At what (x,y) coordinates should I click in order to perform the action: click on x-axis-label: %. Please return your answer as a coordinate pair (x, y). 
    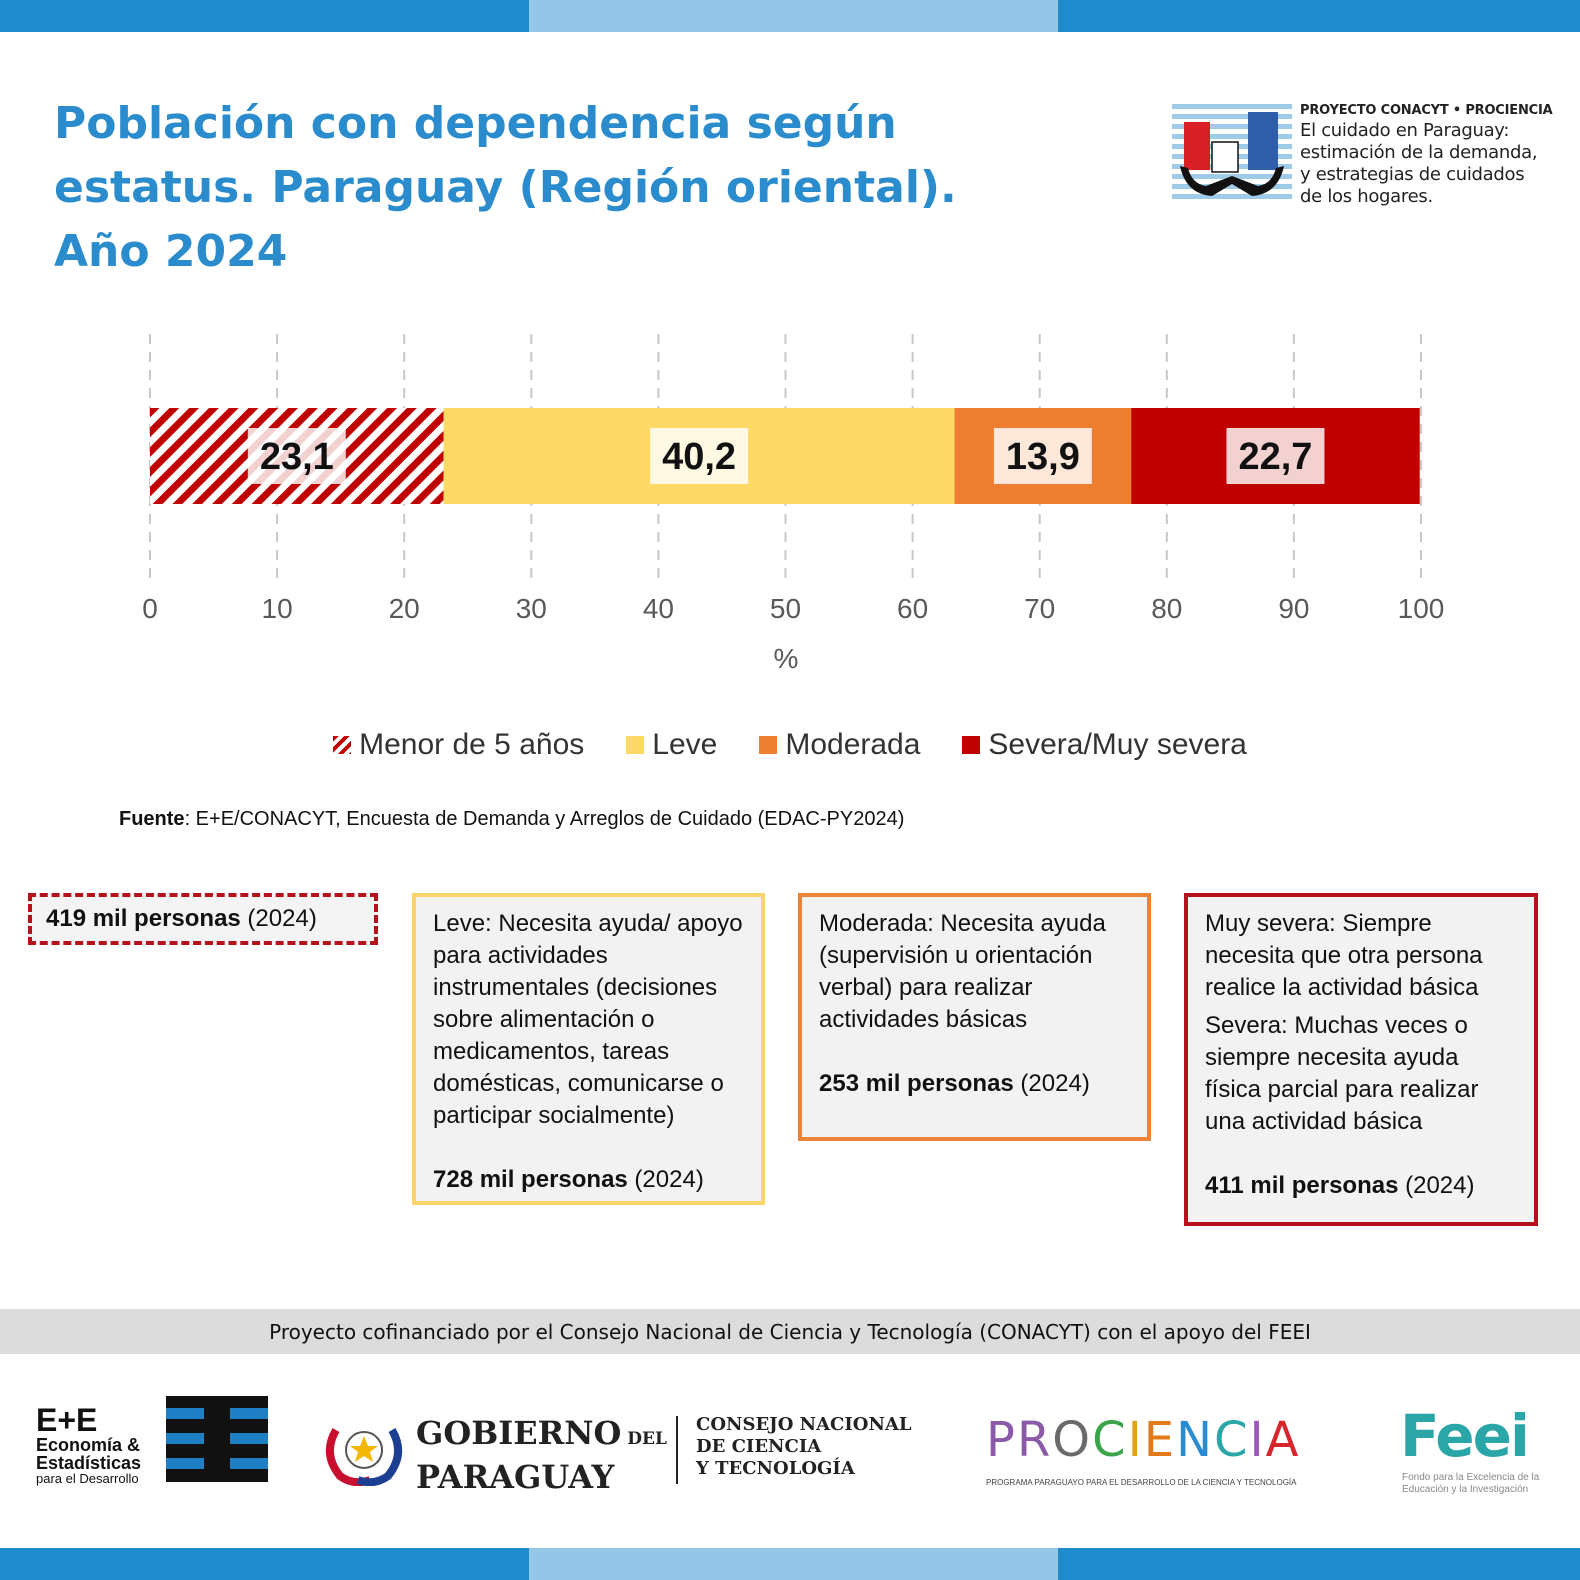
    Looking at the image, I should click on (786, 658).